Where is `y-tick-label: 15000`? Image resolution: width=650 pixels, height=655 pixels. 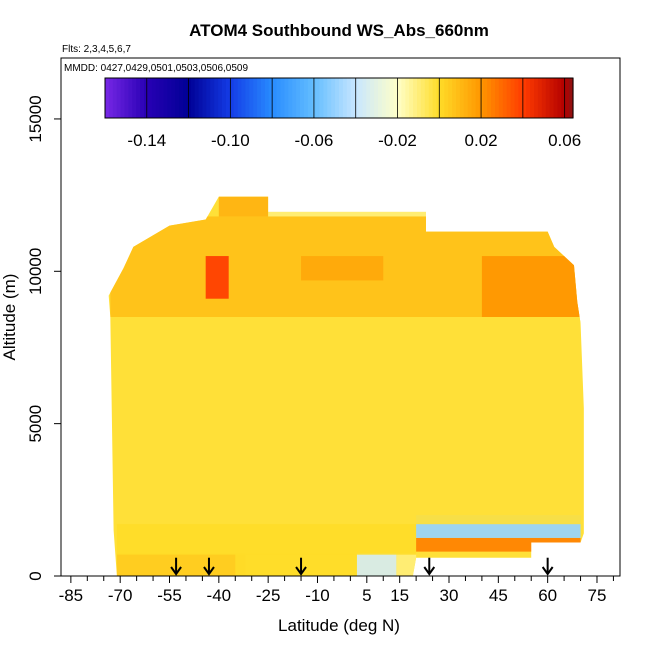 y-tick-label: 15000 is located at coordinates (35, 118).